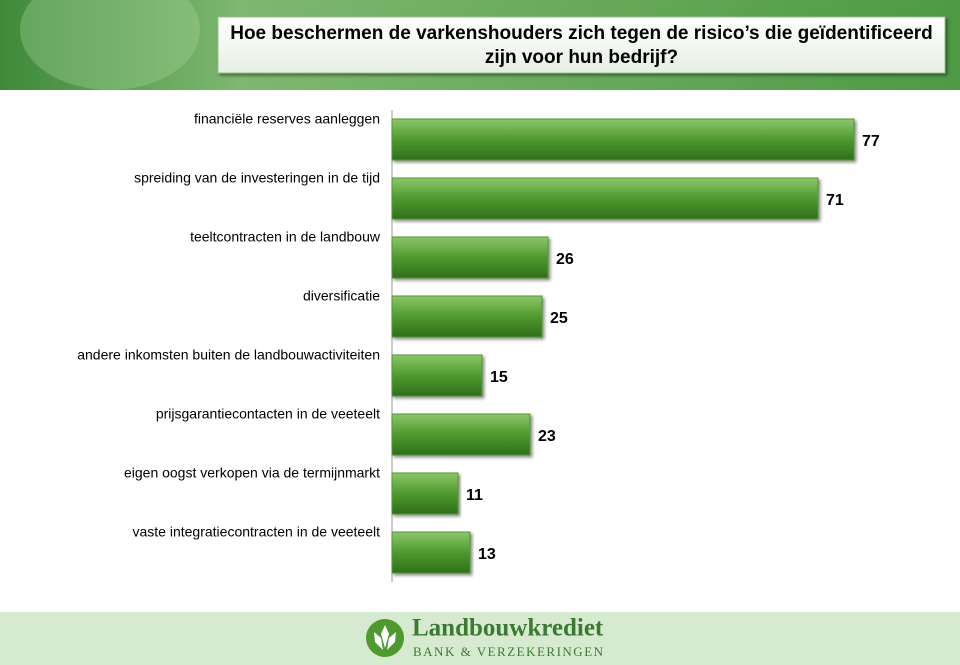  What do you see at coordinates (285, 237) in the screenshot?
I see `category-label: teeltcontracten in de landbouw` at bounding box center [285, 237].